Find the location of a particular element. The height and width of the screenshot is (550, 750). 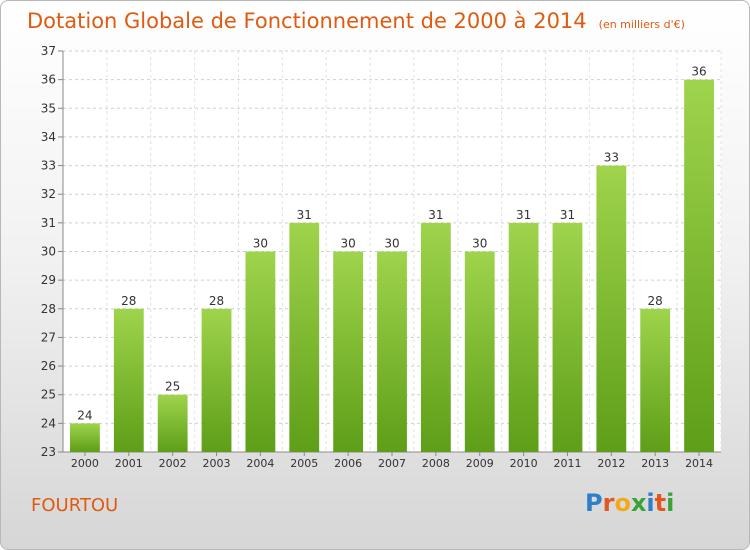

x-tick-label-2010: 2010 is located at coordinates (524, 463).